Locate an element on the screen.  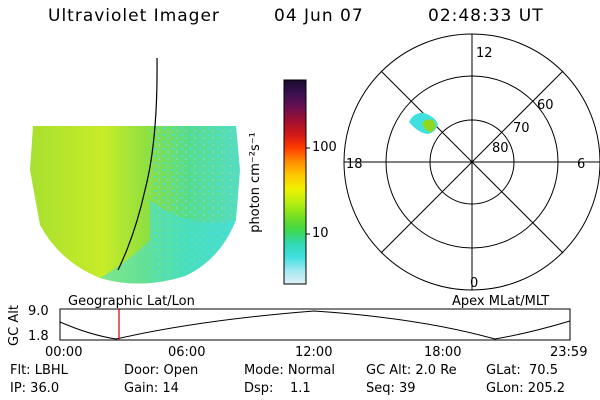
status-glat: GLat: 70.5 is located at coordinates (522, 370).